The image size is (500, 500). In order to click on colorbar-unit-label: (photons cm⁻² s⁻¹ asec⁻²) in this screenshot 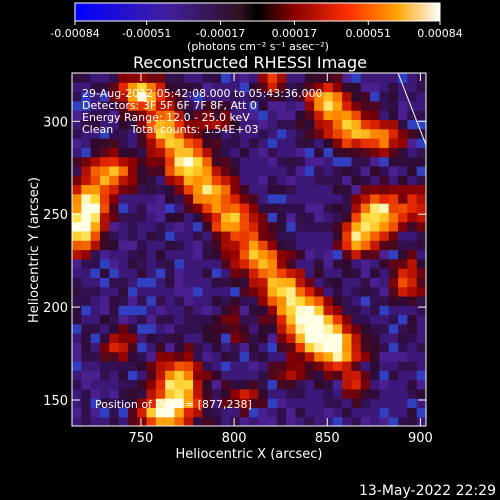, I will do `click(258, 46)`.